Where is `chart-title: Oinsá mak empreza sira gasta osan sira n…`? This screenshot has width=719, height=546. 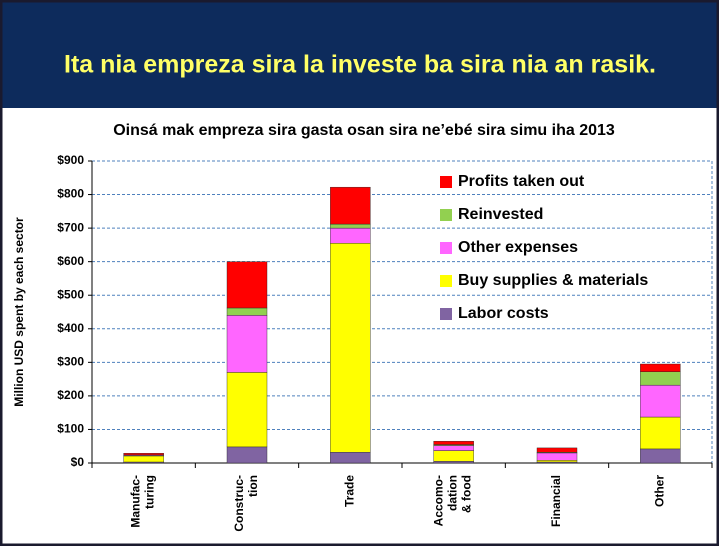
chart-title: Oinsá mak empreza sira gasta osan sira n… is located at coordinates (364, 130).